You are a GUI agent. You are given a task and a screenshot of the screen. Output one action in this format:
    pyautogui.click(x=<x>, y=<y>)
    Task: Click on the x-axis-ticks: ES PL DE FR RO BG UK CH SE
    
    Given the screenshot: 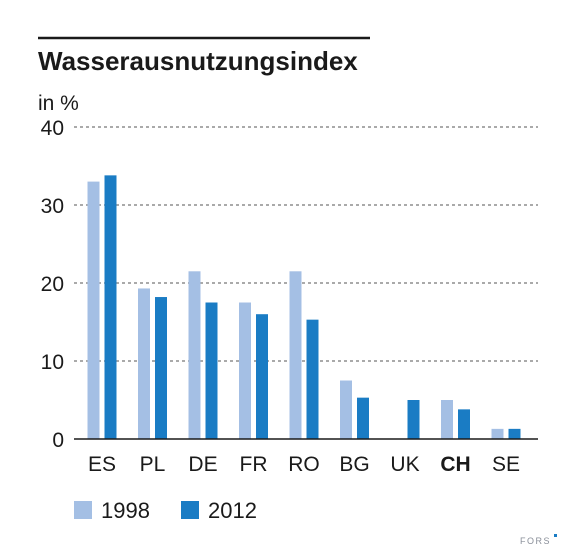 What is the action you would take?
    pyautogui.click(x=304, y=464)
    